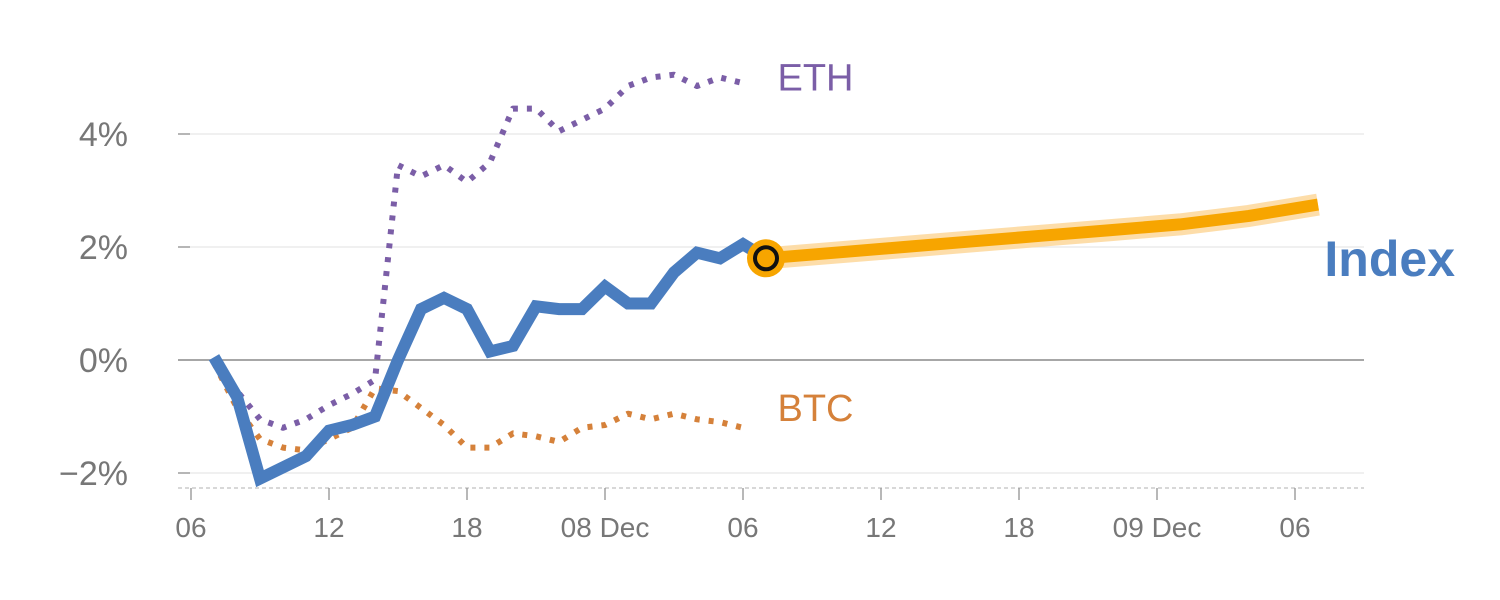 This screenshot has width=1500, height=600. I want to click on series-label-eth: ETH, so click(816, 79).